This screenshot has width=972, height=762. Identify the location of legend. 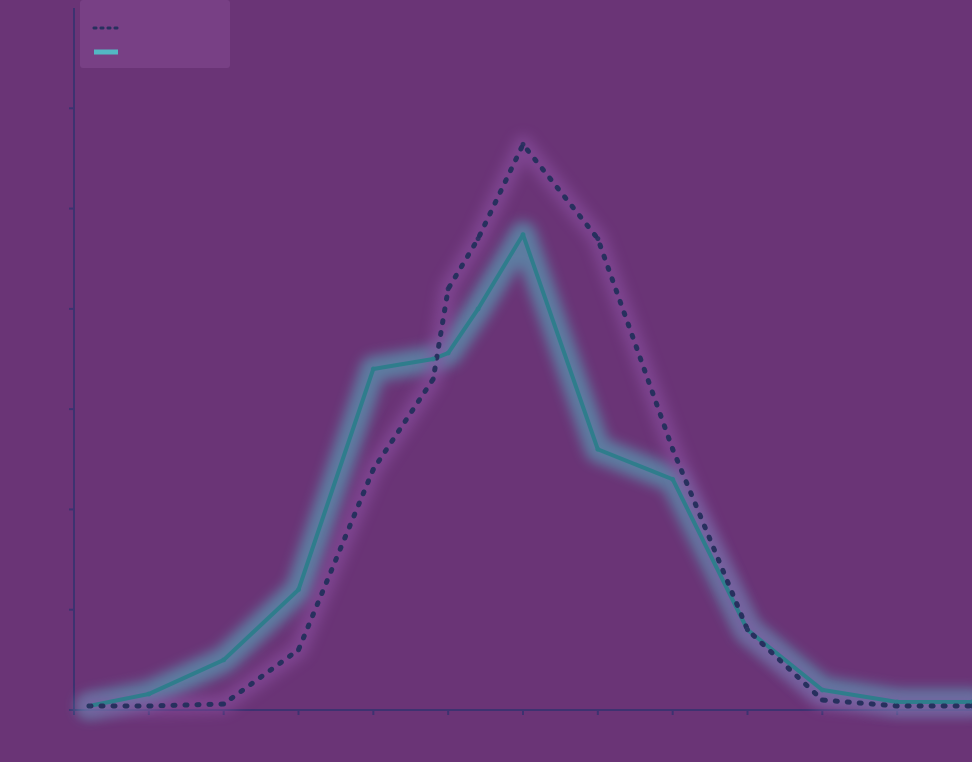
(155, 34).